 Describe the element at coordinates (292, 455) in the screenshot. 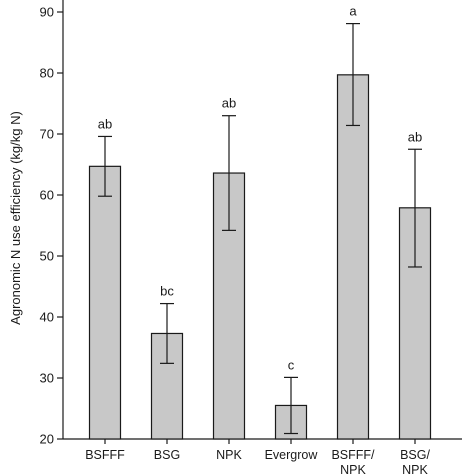

I see `x-category-label-3: Evergrow` at that location.